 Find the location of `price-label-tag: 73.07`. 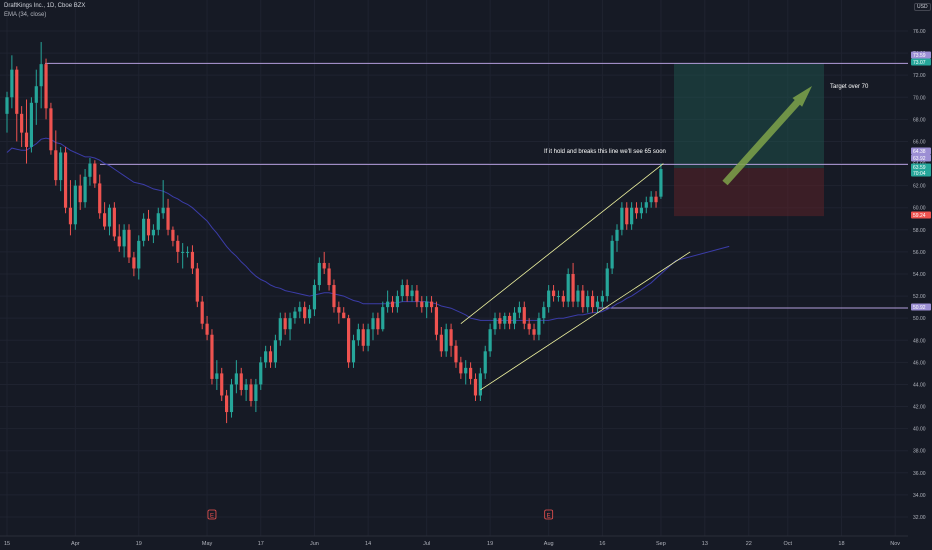

price-label-tag: 73.07 is located at coordinates (921, 62).